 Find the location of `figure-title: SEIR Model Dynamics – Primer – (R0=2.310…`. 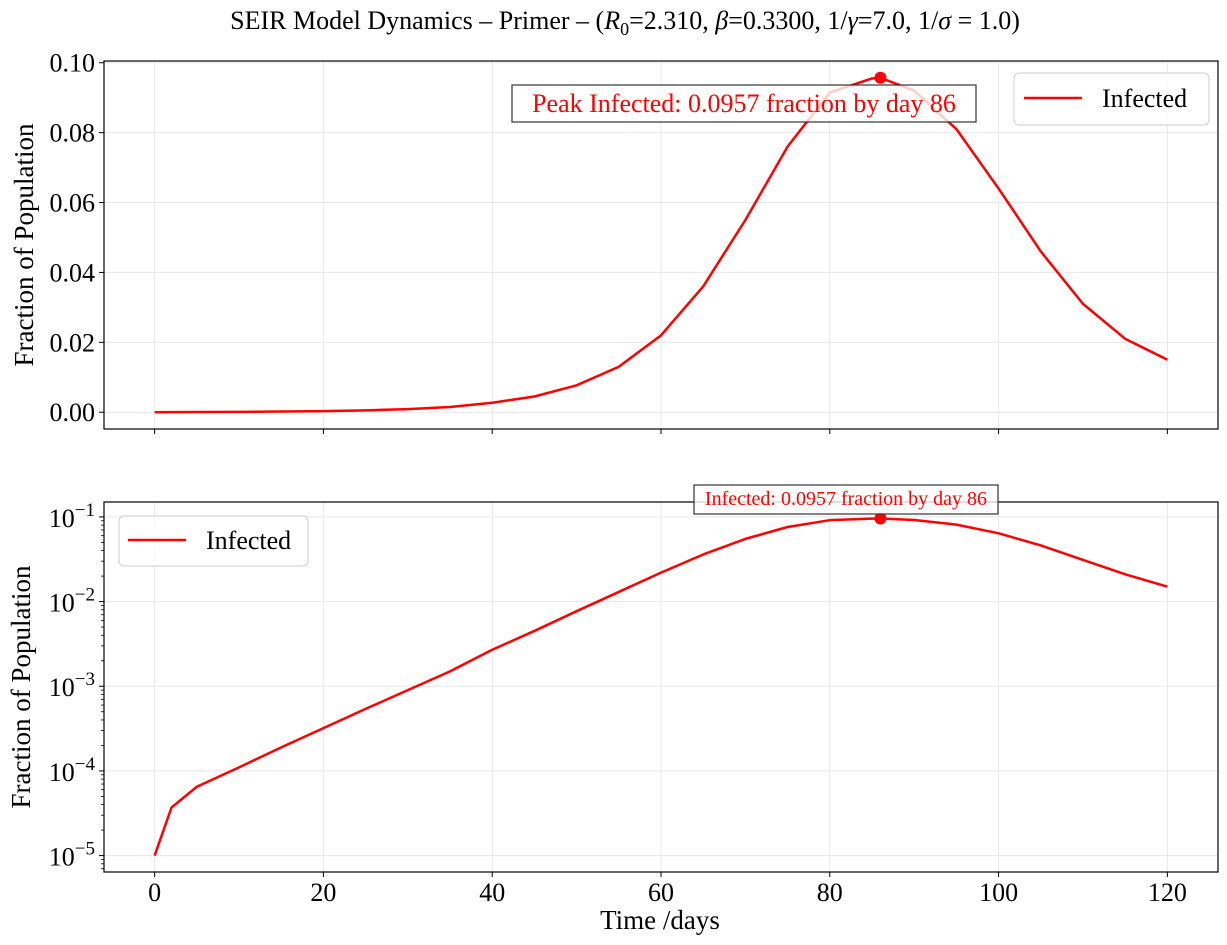

figure-title: SEIR Model Dynamics – Primer – (R0=2.310… is located at coordinates (625, 22).